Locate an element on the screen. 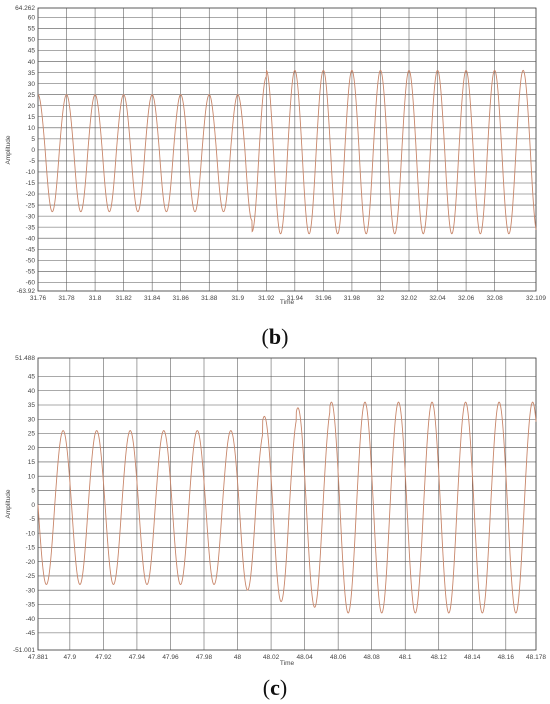 The image size is (550, 704). x-tick-label: 48.14 is located at coordinates (472, 657).